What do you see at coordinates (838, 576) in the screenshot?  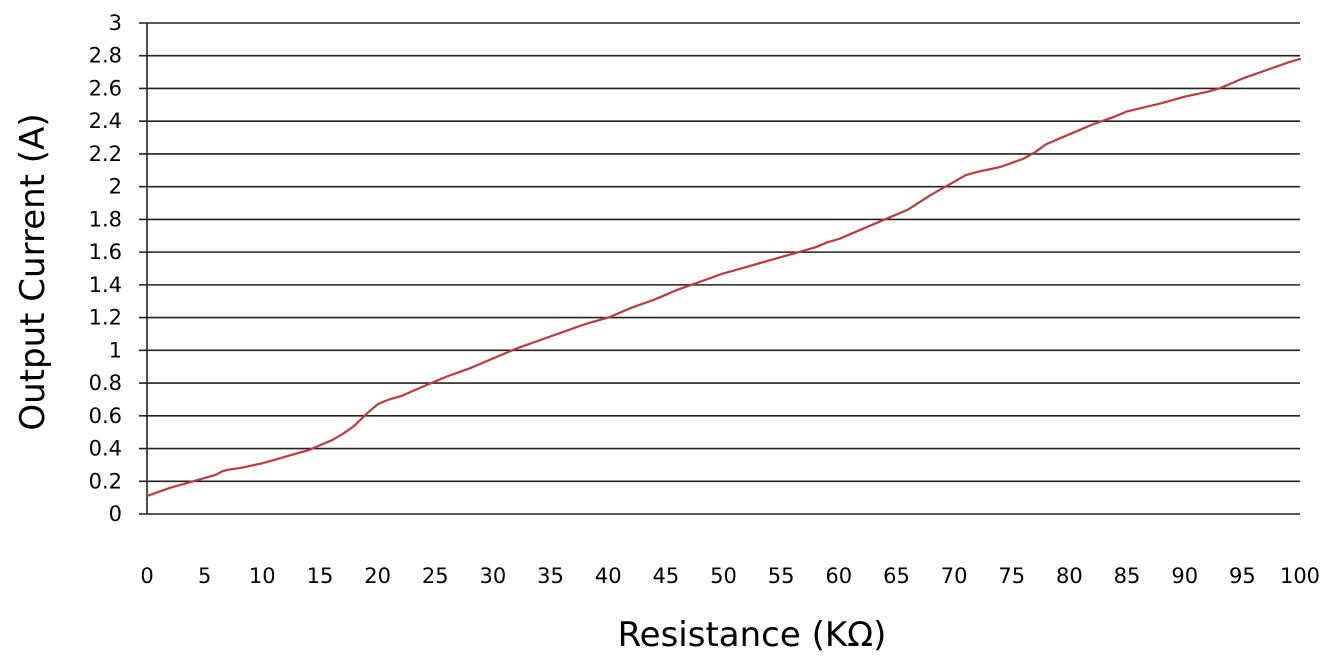 I see `x-tick-label: 60` at bounding box center [838, 576].